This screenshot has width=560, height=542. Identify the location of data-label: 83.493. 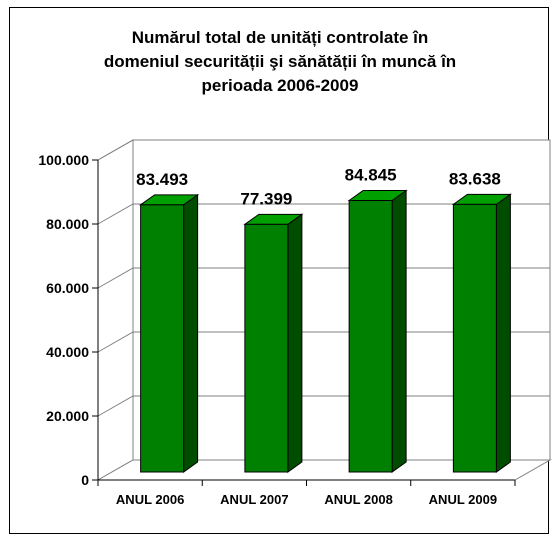
(162, 179).